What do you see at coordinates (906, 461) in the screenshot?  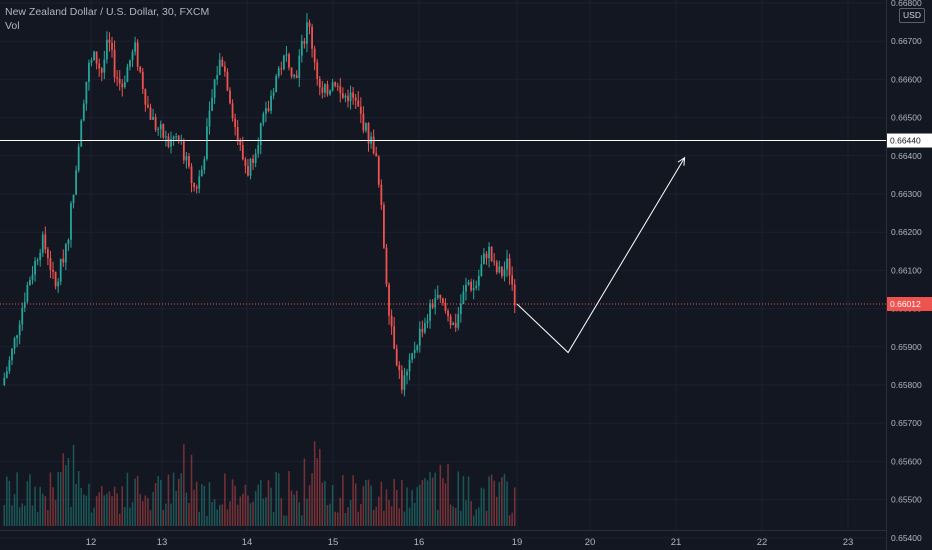 I see `y-tick-label: 0.65600` at bounding box center [906, 461].